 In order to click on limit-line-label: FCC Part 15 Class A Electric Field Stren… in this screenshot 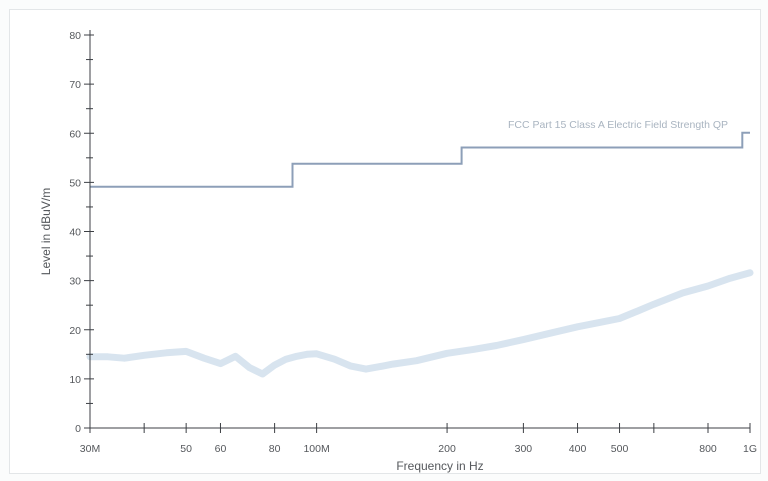, I will do `click(618, 125)`.